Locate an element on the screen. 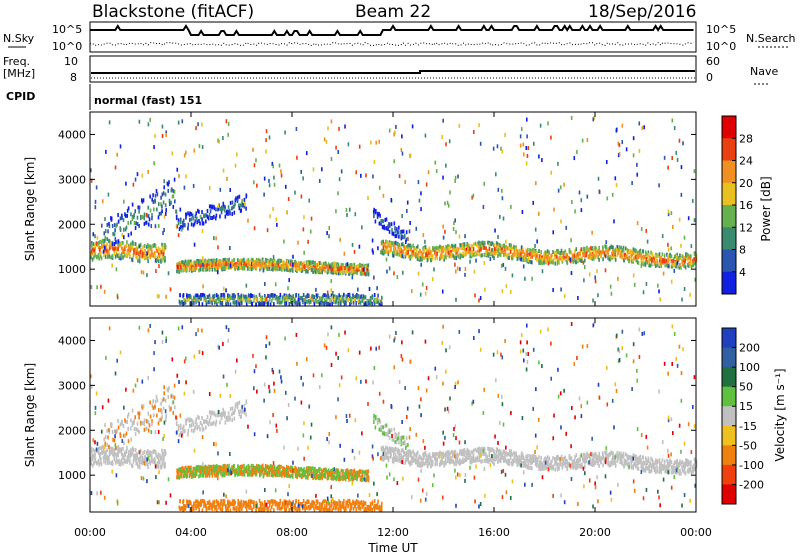 This screenshot has width=800, height=554. cpid-value: normal (fast) 151 is located at coordinates (148, 100).